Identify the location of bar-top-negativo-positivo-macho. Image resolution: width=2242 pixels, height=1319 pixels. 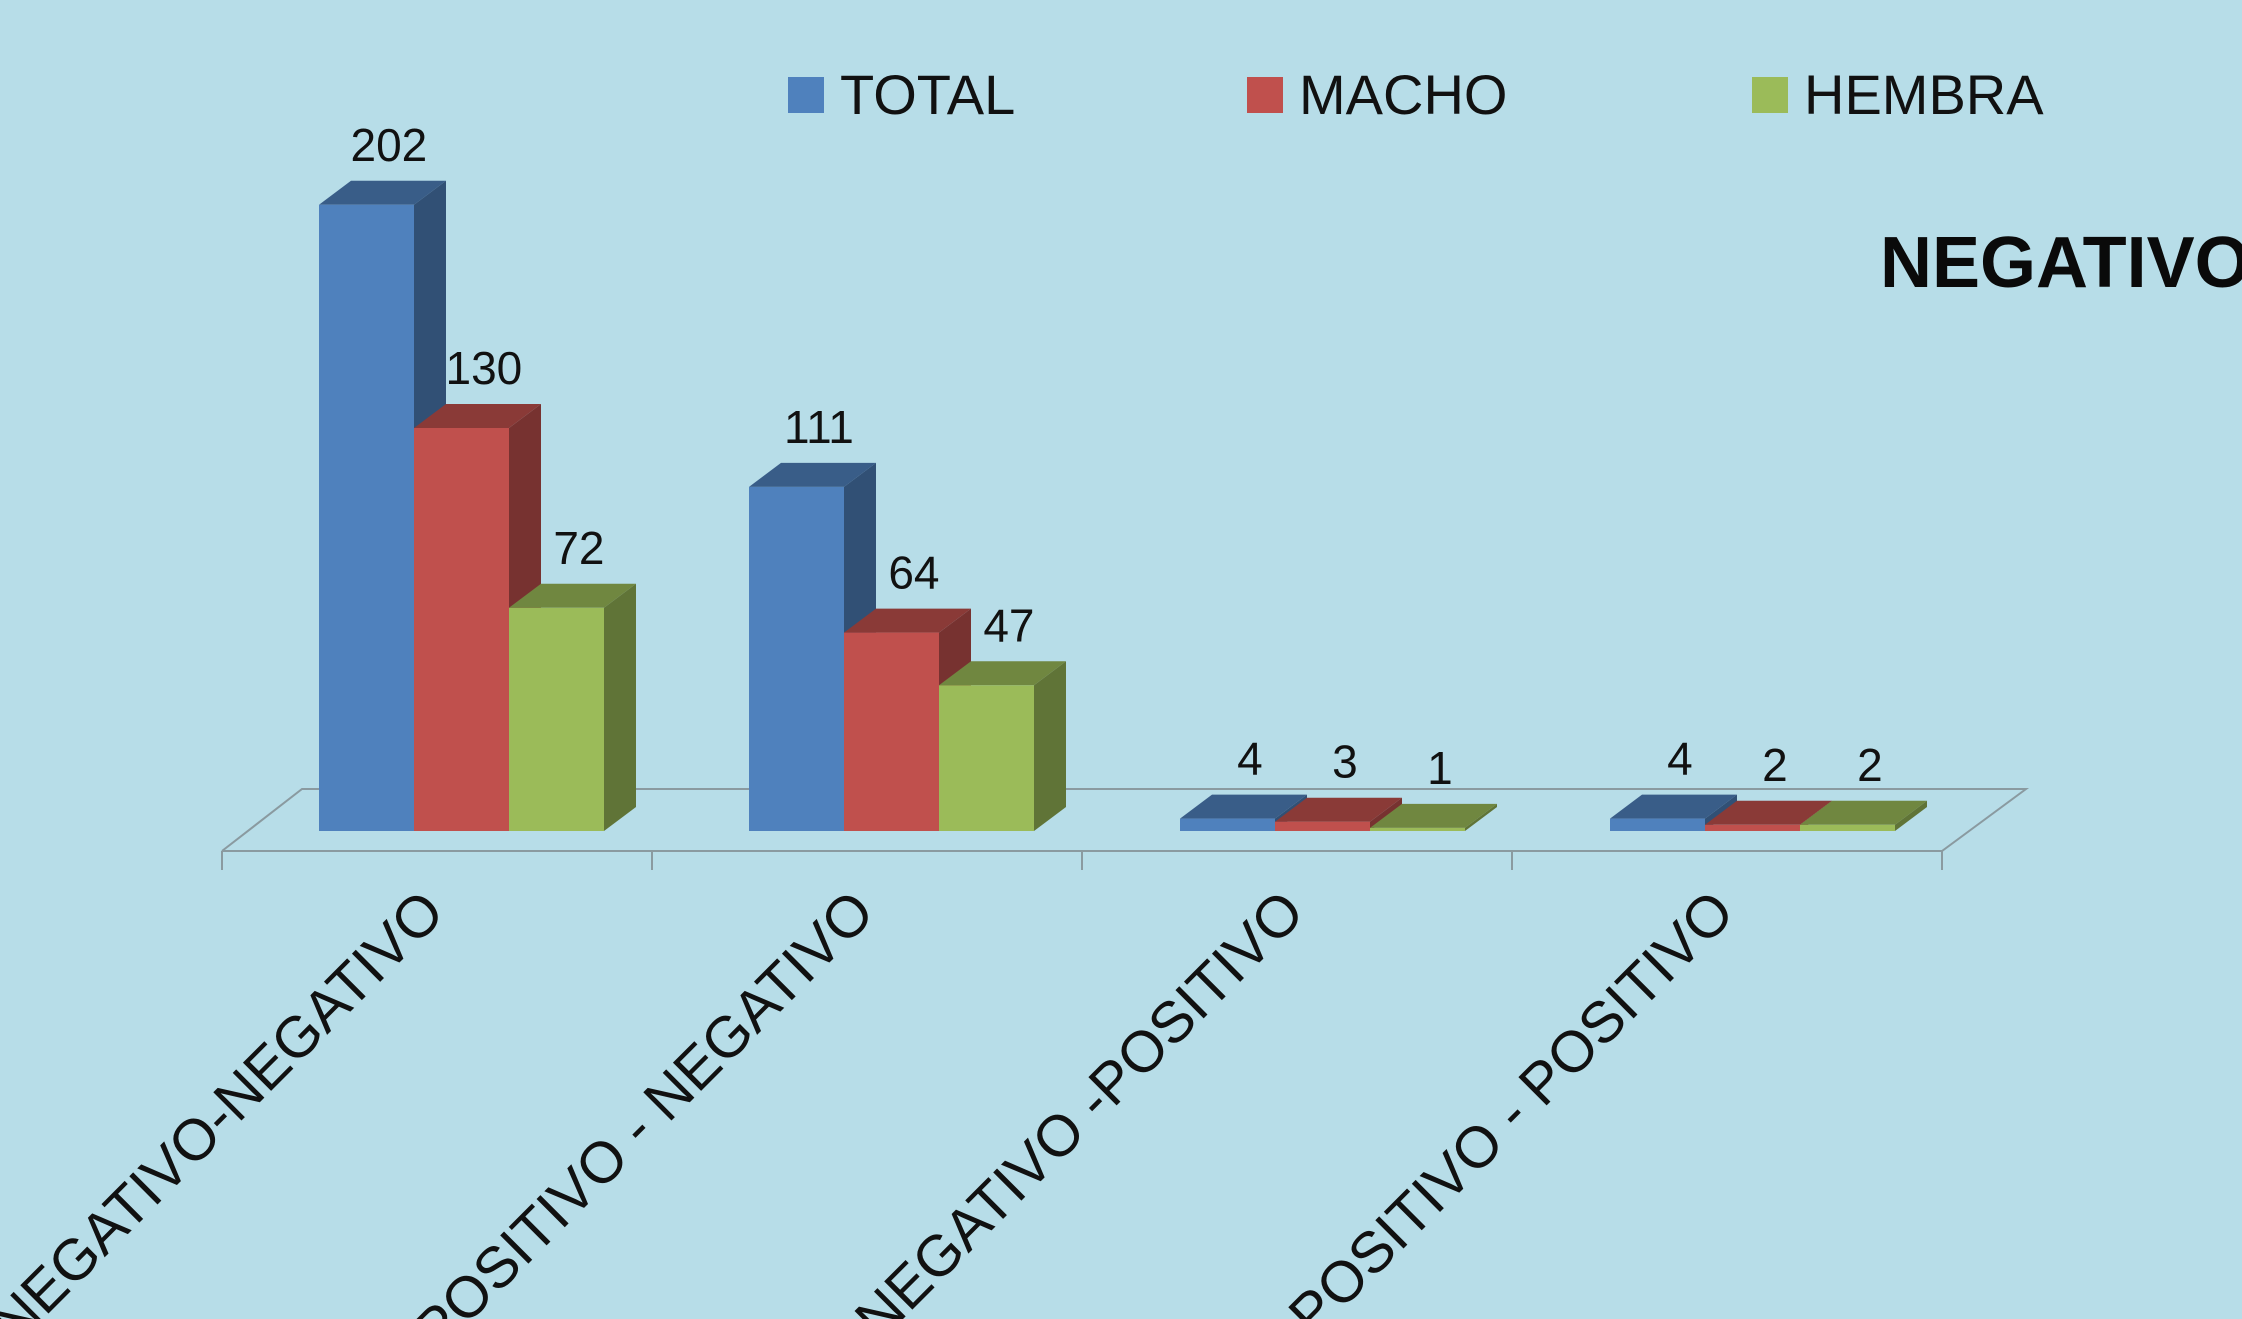
(1338, 809).